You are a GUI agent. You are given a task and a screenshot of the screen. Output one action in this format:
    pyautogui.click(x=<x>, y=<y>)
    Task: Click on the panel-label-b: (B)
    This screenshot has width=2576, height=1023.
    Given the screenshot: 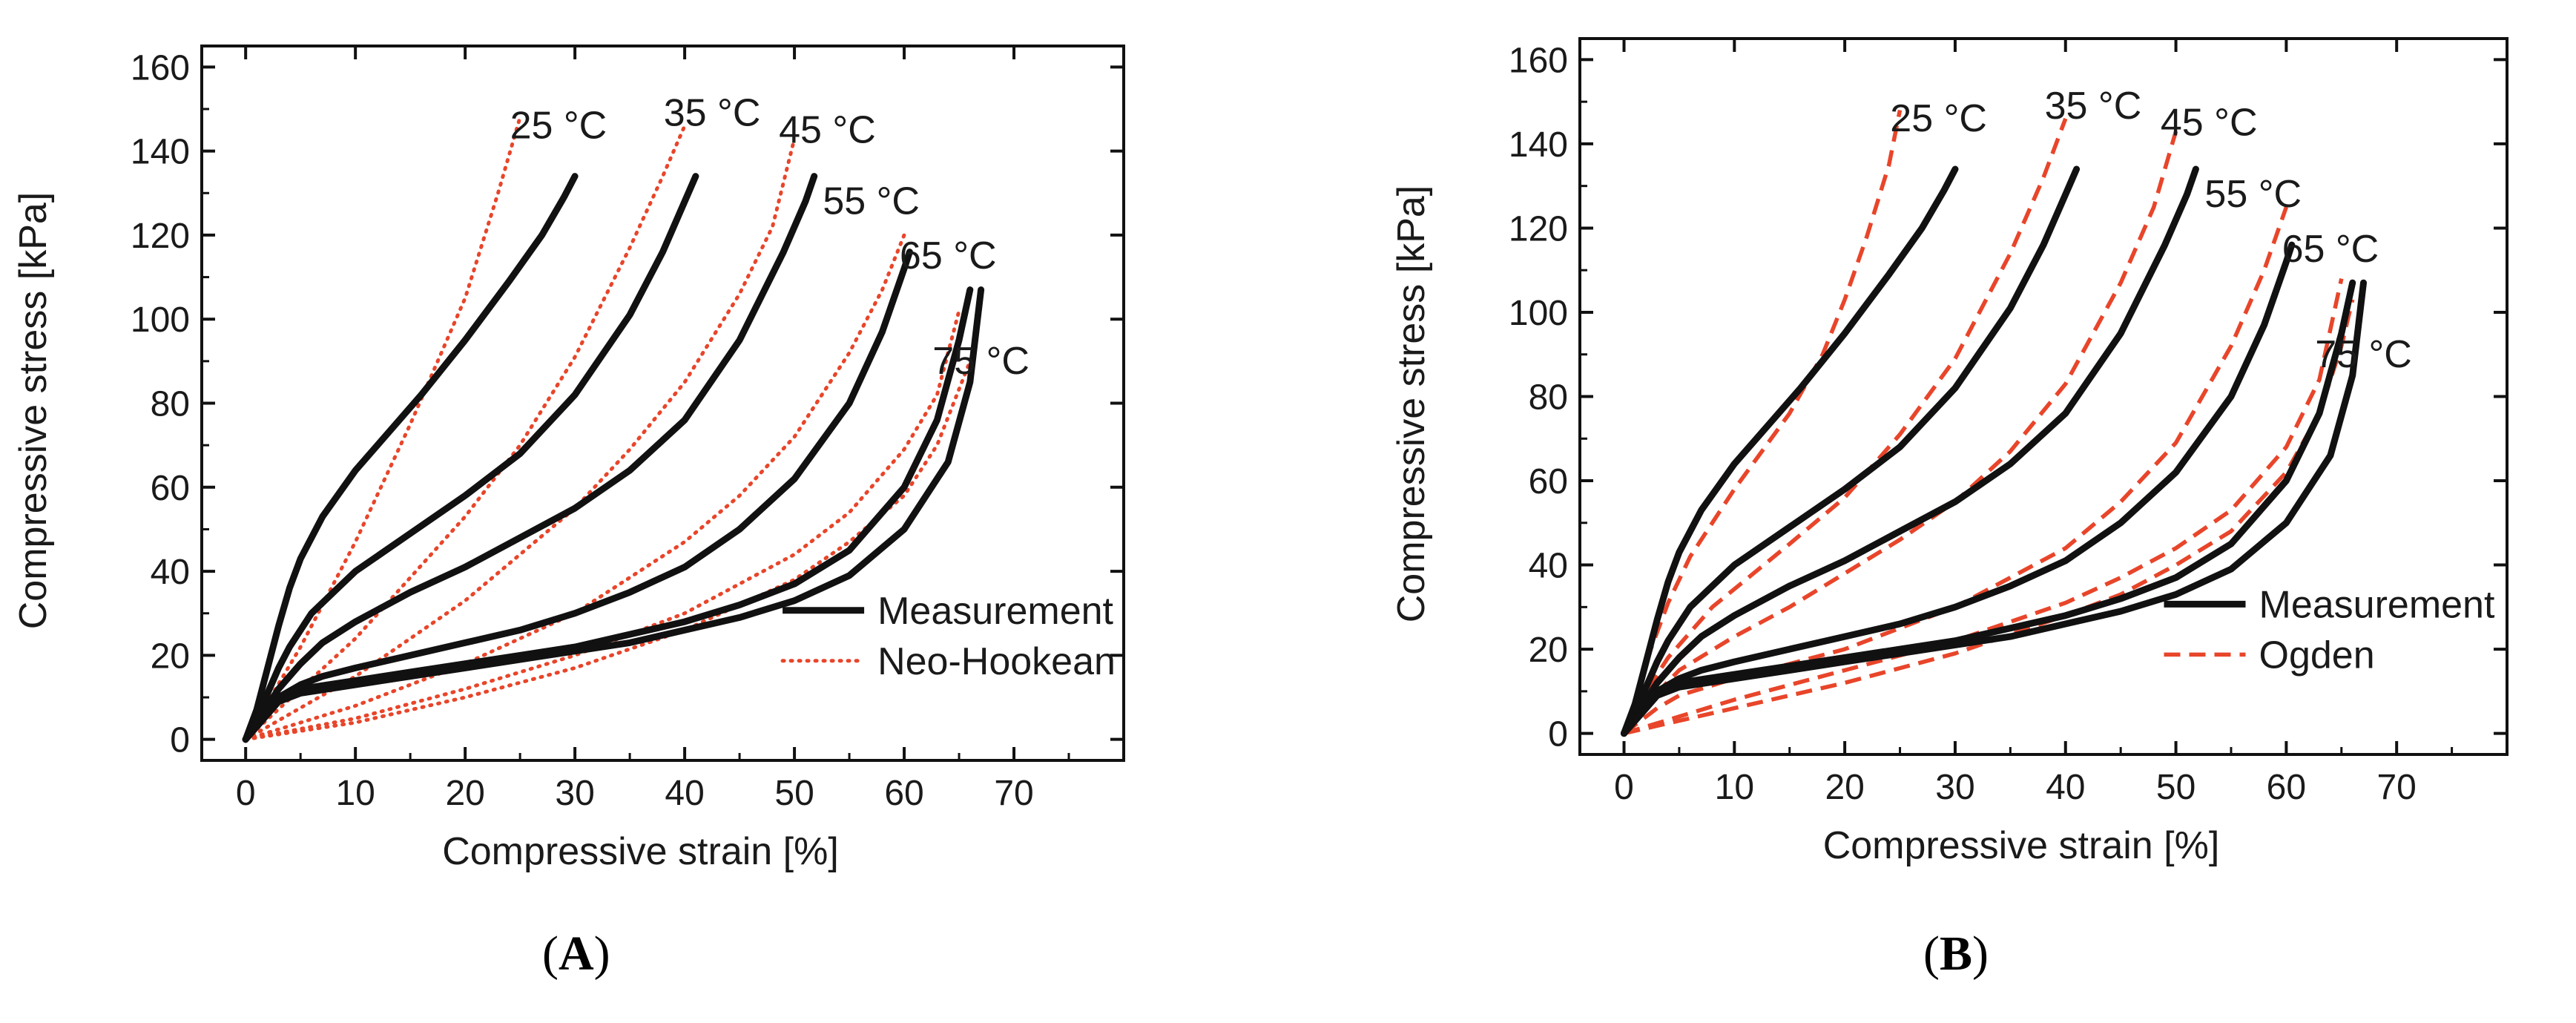 What is the action you would take?
    pyautogui.click(x=1956, y=954)
    